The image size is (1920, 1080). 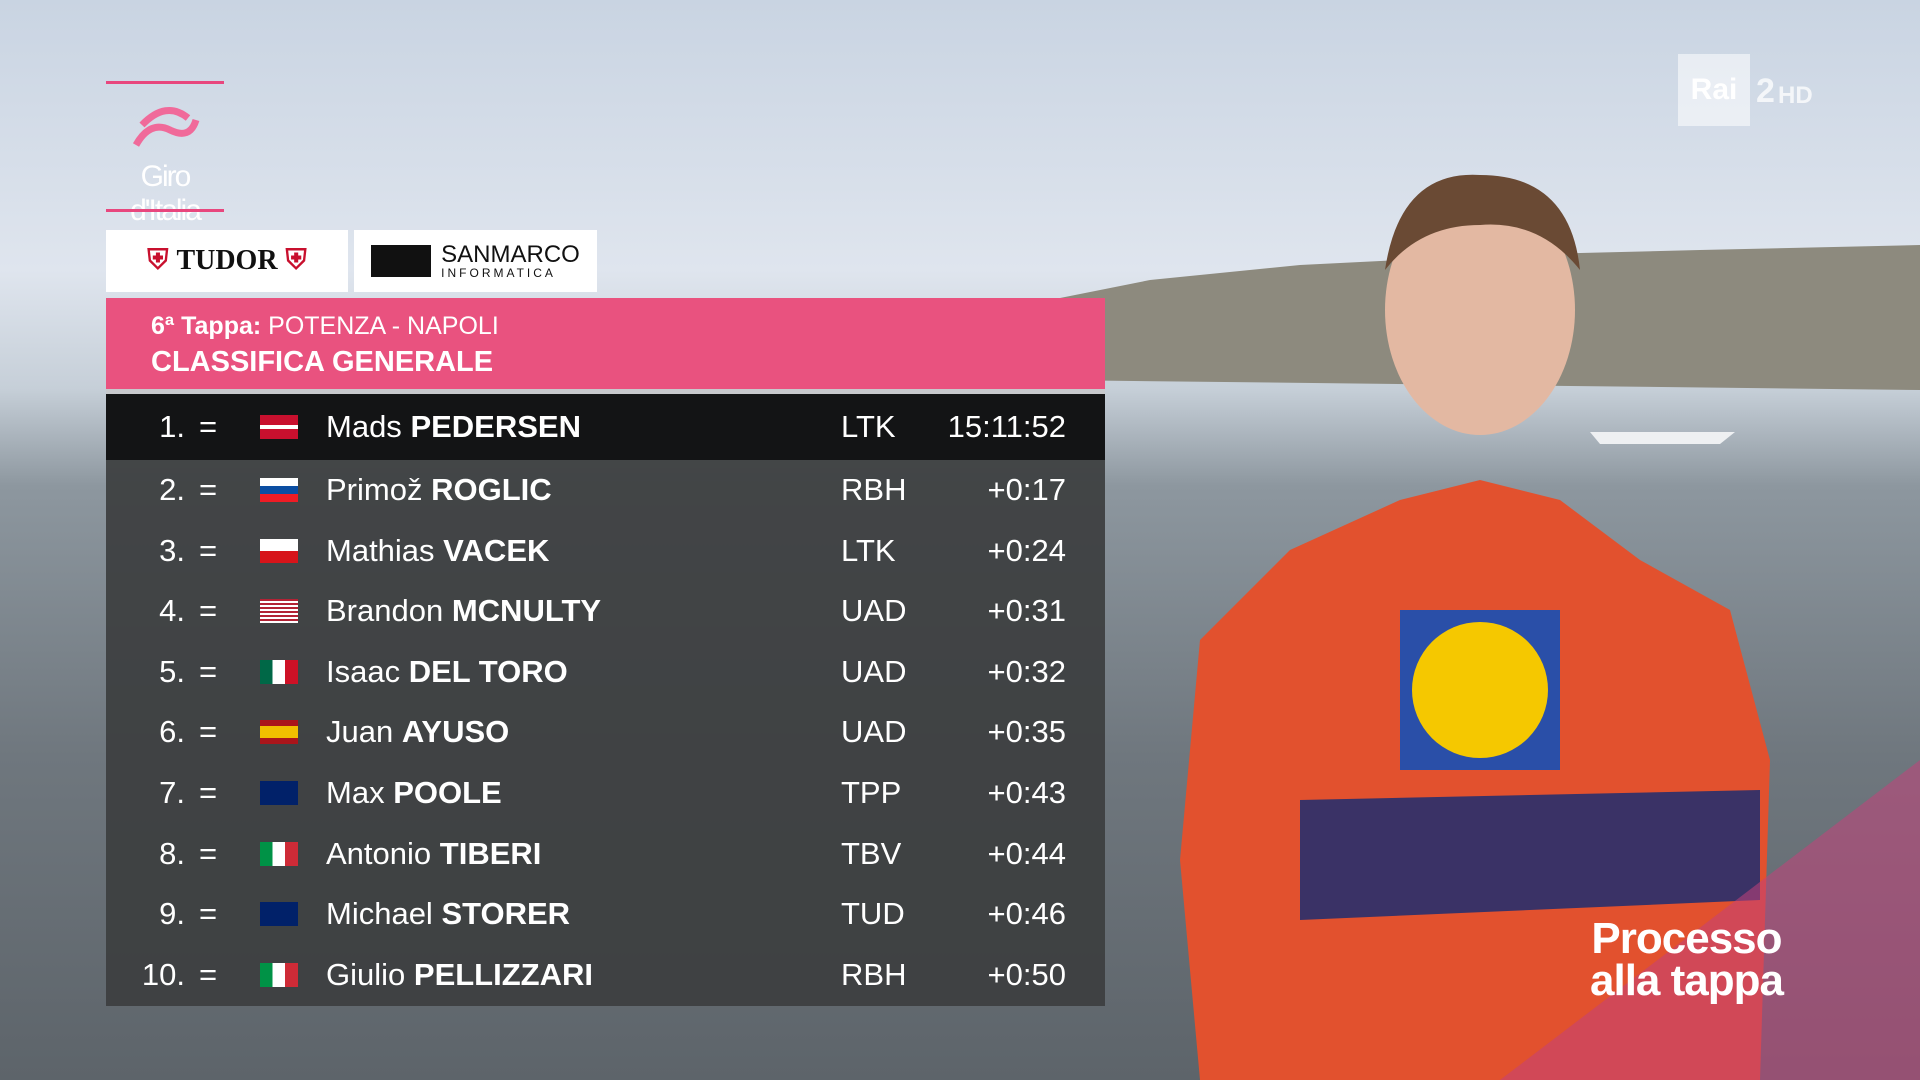 I want to click on show-title: Processo alla tappa, so click(x=1687, y=959).